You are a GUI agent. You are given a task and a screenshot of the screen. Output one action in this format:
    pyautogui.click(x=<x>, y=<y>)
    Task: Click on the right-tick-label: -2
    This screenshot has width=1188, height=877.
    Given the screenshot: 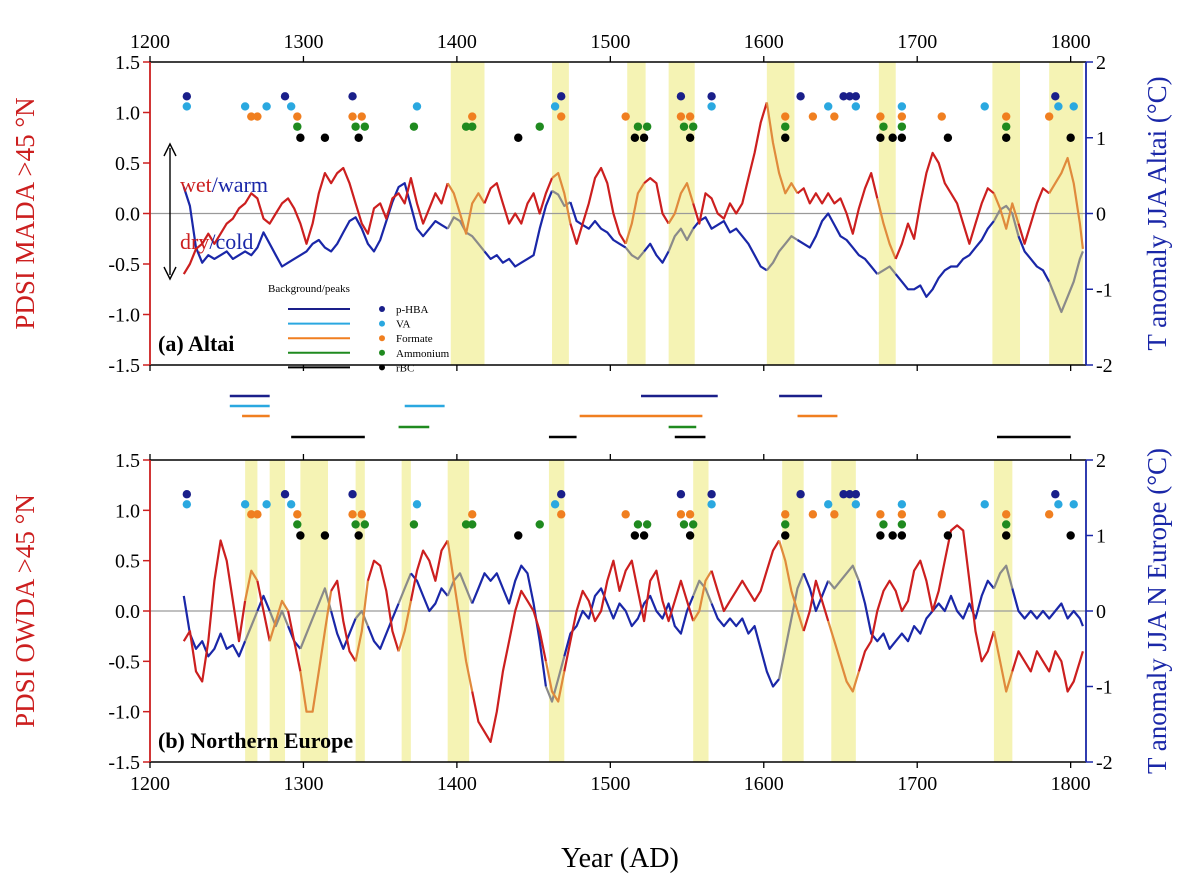 What is the action you would take?
    pyautogui.click(x=1104, y=366)
    